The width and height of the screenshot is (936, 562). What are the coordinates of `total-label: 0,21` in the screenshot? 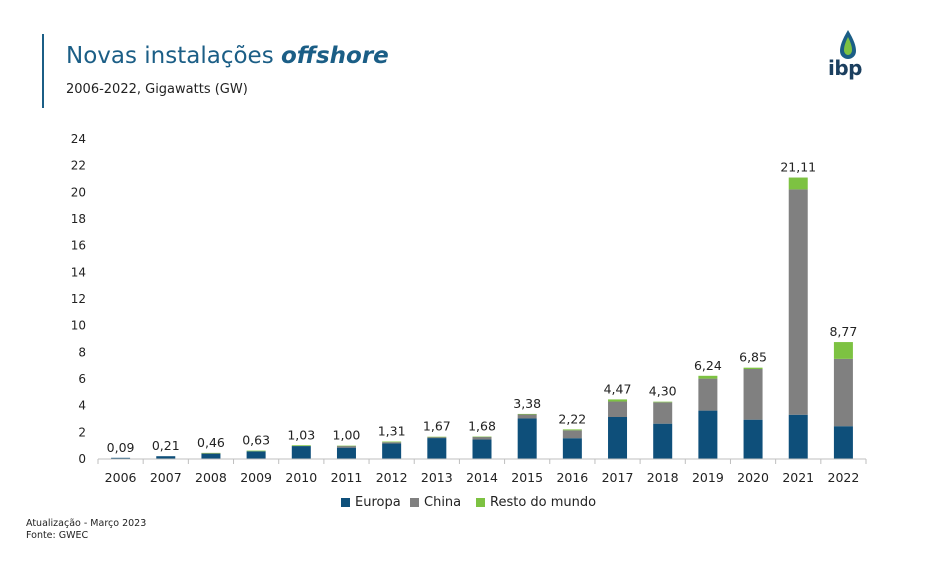 It's located at (166, 445).